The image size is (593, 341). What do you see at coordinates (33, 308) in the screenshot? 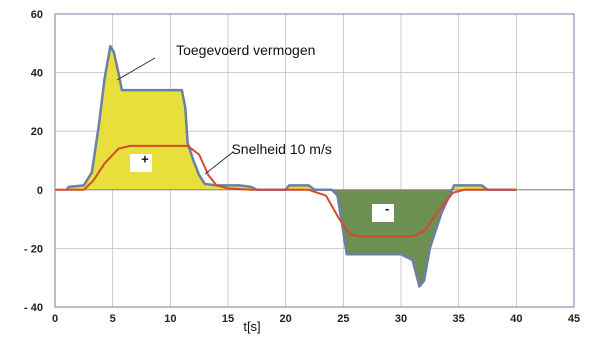
I see `y-tick-label: - 40` at bounding box center [33, 308].